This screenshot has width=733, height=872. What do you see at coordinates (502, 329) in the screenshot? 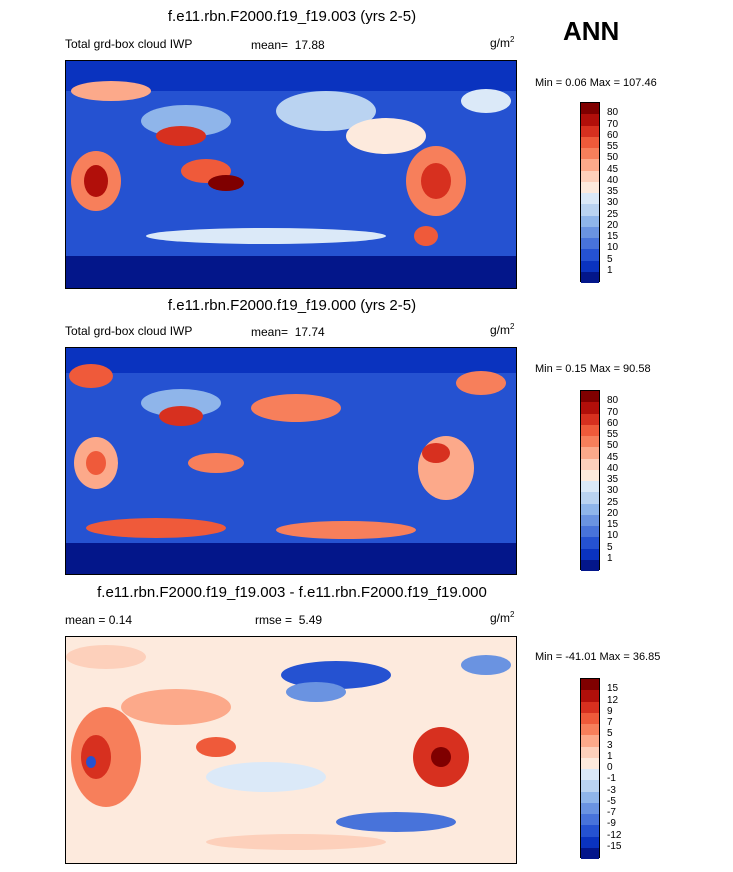
I see `panel-2-units: g/m2` at bounding box center [502, 329].